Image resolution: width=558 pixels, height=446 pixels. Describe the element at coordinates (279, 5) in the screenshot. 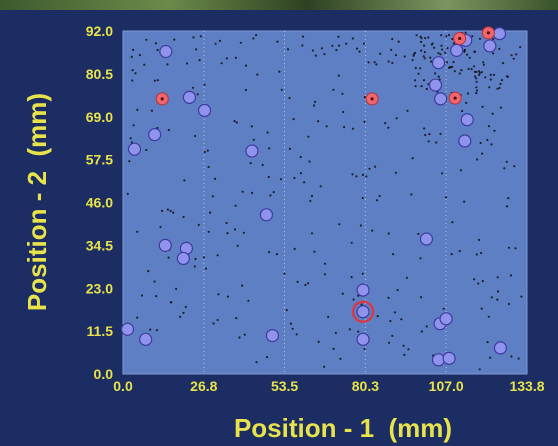

I see `top-photo-strip` at that location.